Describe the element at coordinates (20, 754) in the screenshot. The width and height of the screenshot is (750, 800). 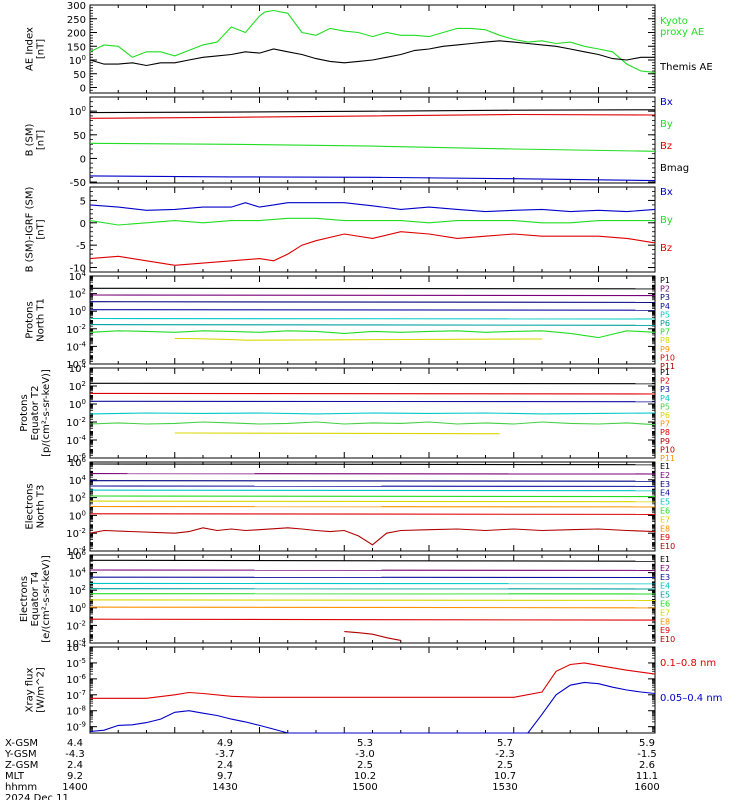
I see `footer-row-label: Y-GSM` at that location.